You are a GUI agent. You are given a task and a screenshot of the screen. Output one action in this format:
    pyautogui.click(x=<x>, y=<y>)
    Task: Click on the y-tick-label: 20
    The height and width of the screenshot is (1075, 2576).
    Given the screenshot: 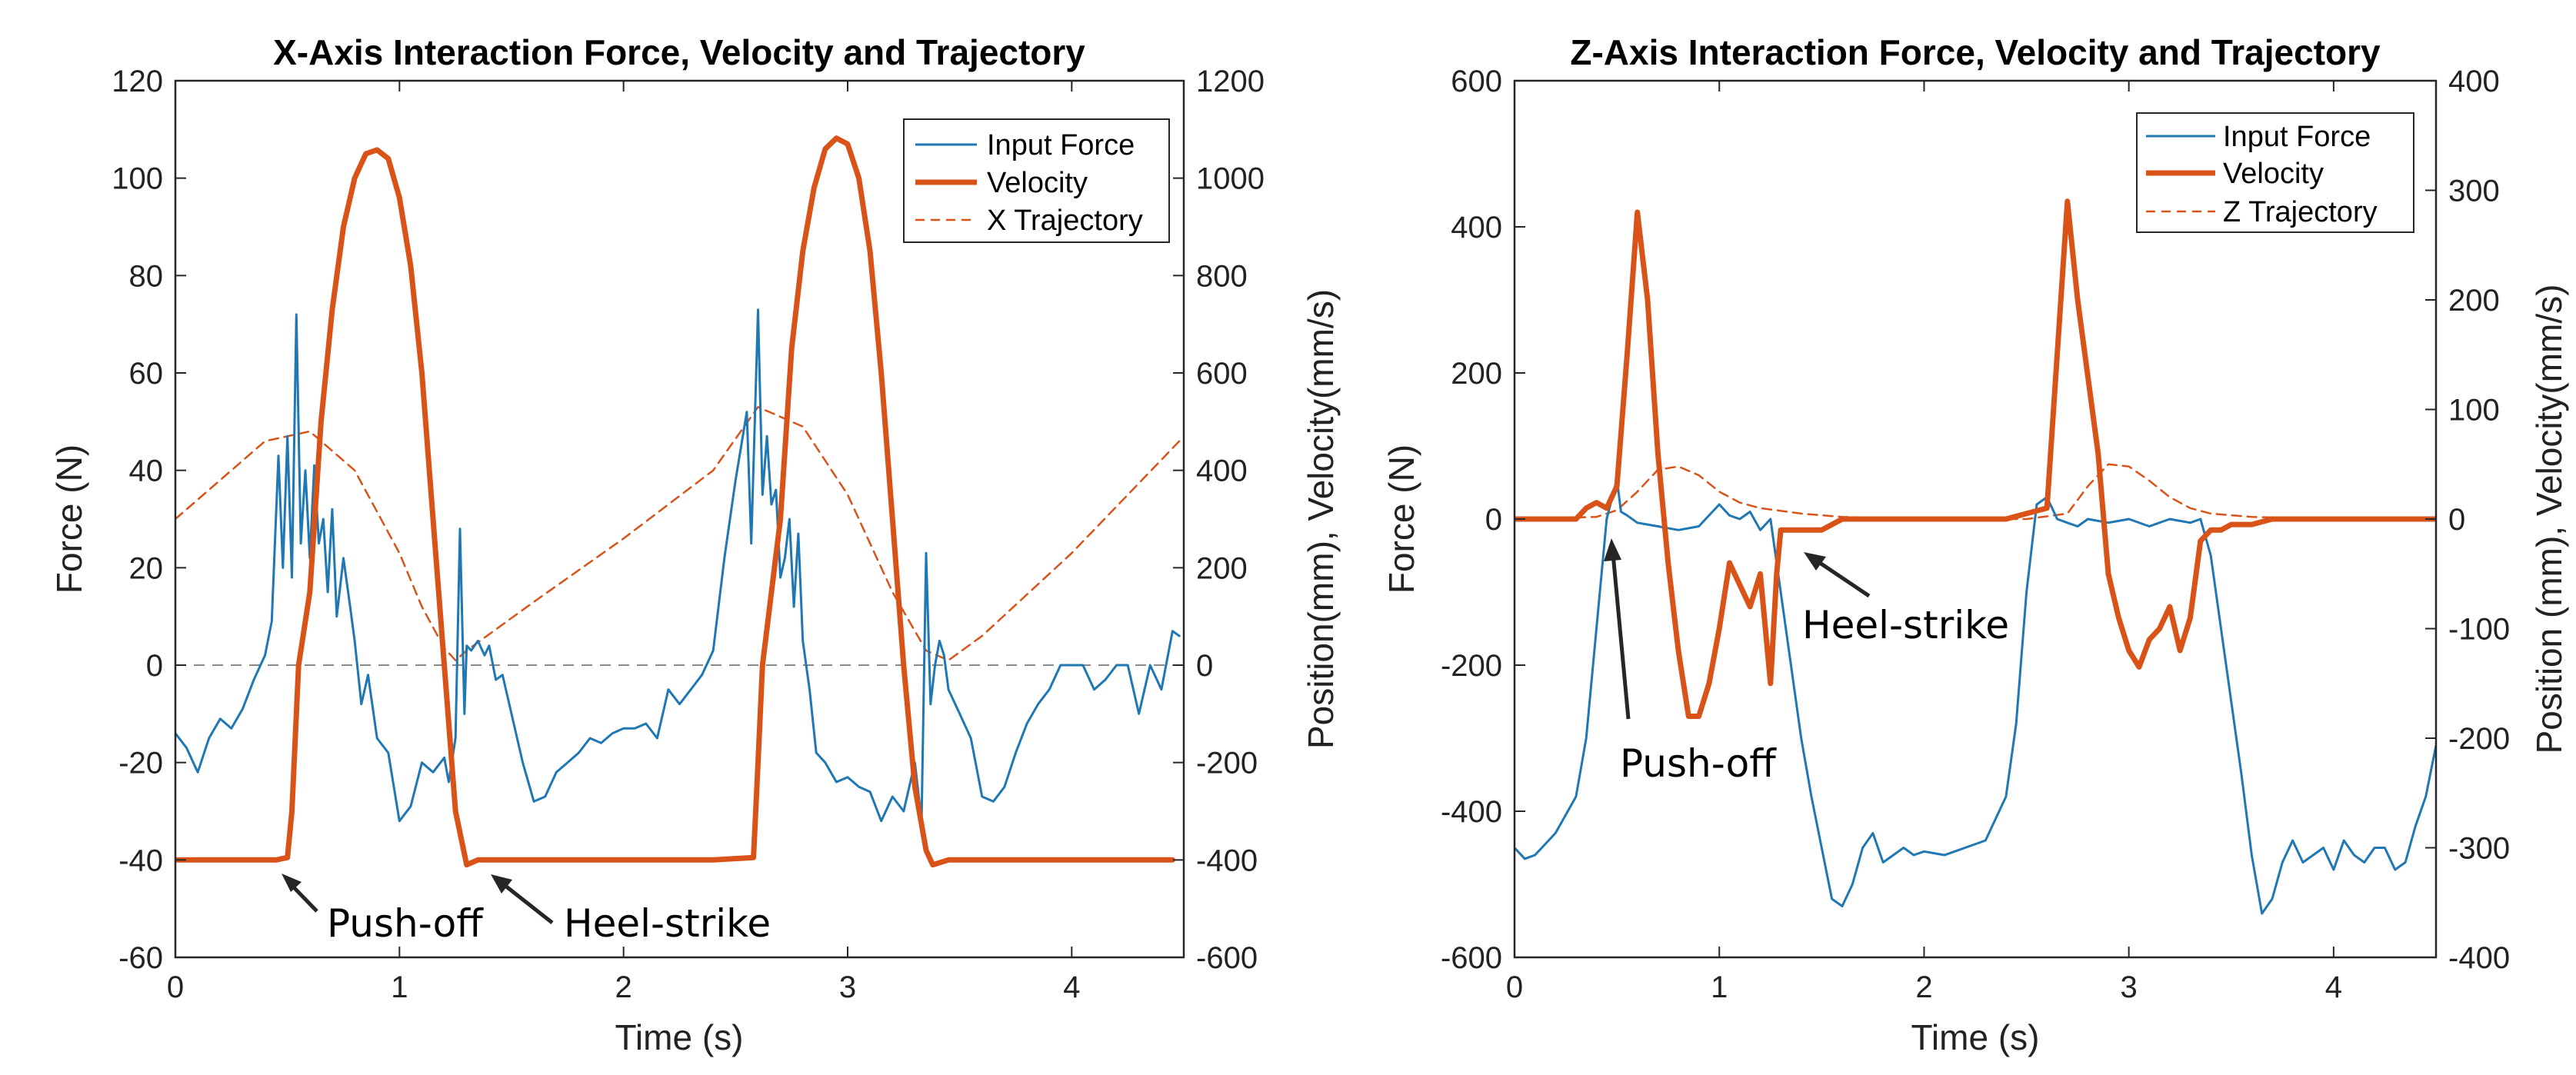 What is the action you would take?
    pyautogui.click(x=146, y=568)
    